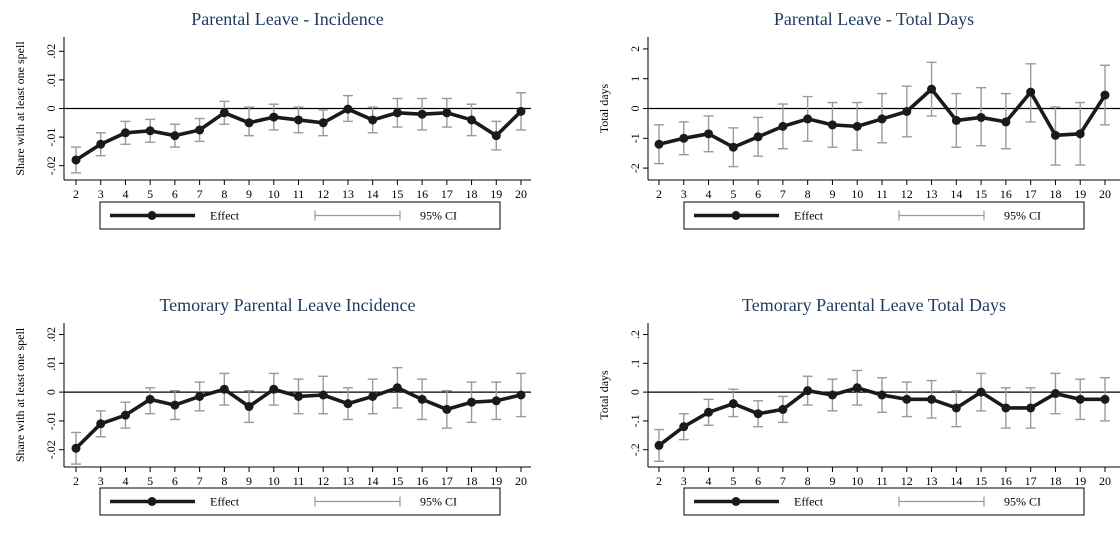 The height and width of the screenshot is (547, 1120). Describe the element at coordinates (51, 137) in the screenshot. I see `y-tick-label: -.01` at that location.